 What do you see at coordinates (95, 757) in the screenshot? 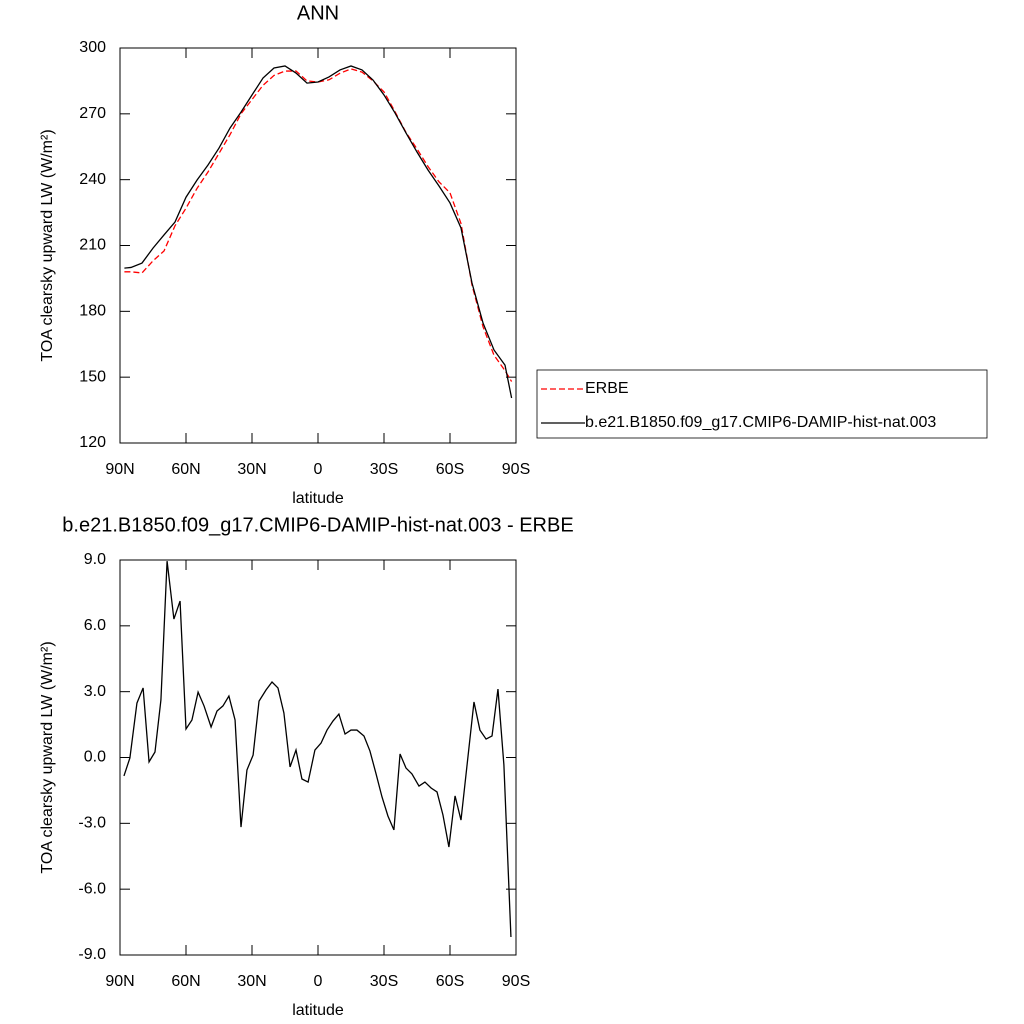
I see `y-tick-label: 0.0` at bounding box center [95, 757].